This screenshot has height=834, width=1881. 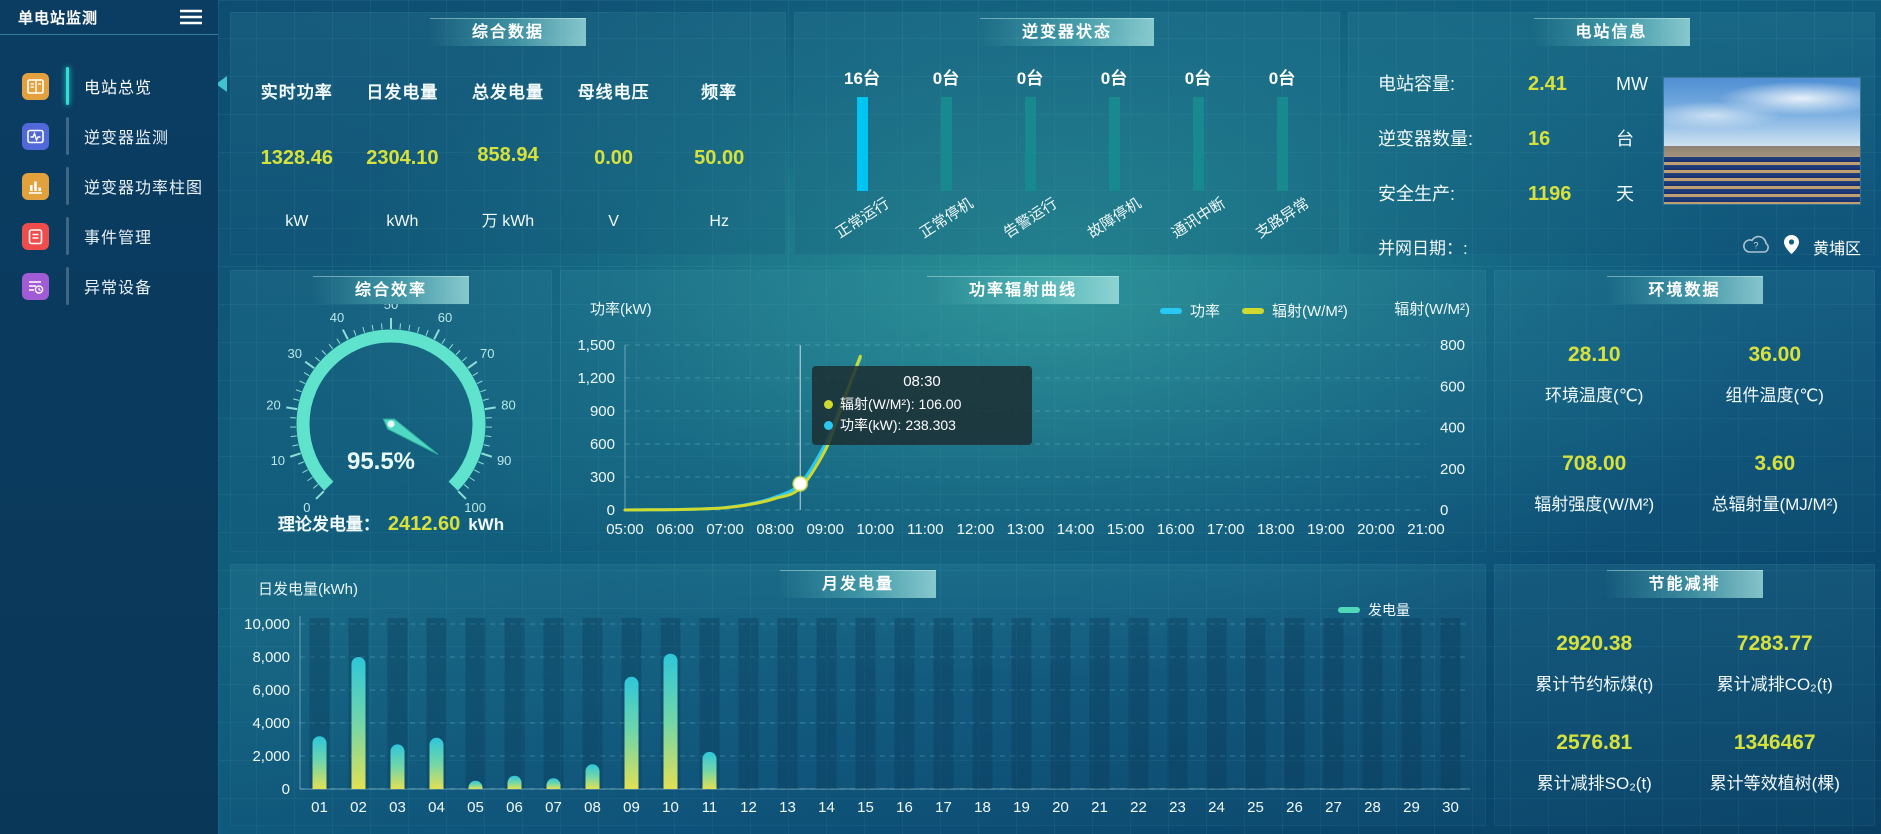 I want to click on inverter-status-chart: 16台 正常运行 0台 正常停机 0台 告警运行 0台 故障停机 0台 通讯中断 0台 支路异常, so click(x=1072, y=156).